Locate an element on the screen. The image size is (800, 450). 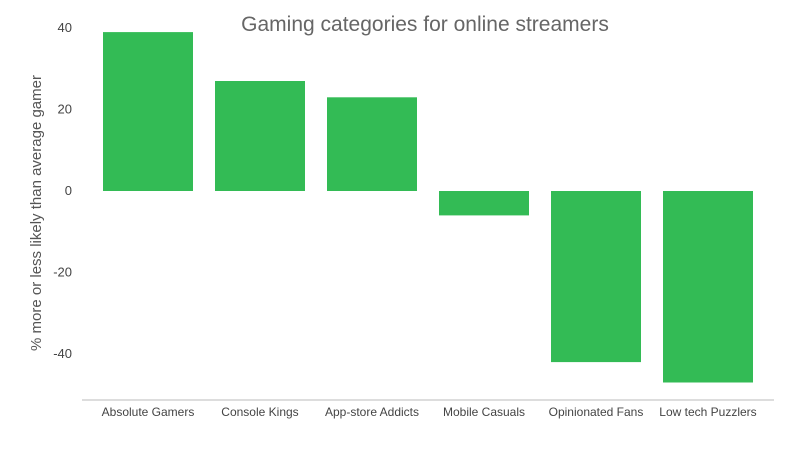
bar-console-kings is located at coordinates (260, 136).